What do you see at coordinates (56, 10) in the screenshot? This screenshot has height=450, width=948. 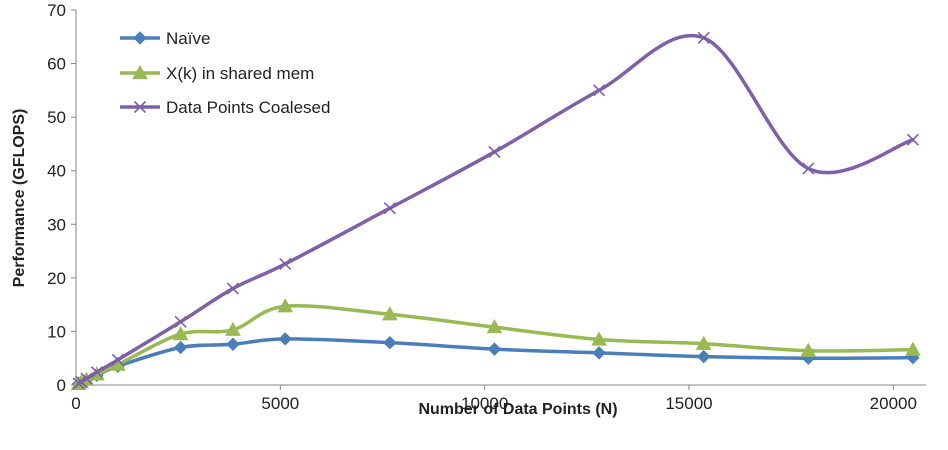 I see `y-tick-label: 70` at bounding box center [56, 10].